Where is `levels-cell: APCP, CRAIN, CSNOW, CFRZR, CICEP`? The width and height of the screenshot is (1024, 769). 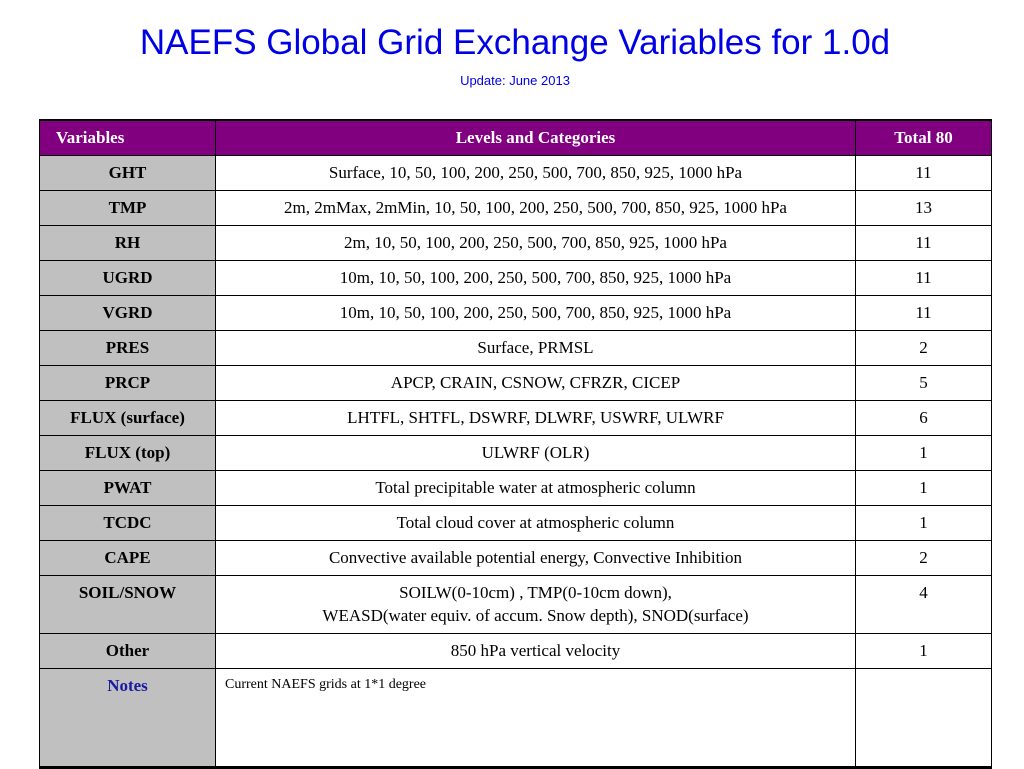
levels-cell: APCP, CRAIN, CSNOW, CFRZR, CICEP is located at coordinates (535, 383).